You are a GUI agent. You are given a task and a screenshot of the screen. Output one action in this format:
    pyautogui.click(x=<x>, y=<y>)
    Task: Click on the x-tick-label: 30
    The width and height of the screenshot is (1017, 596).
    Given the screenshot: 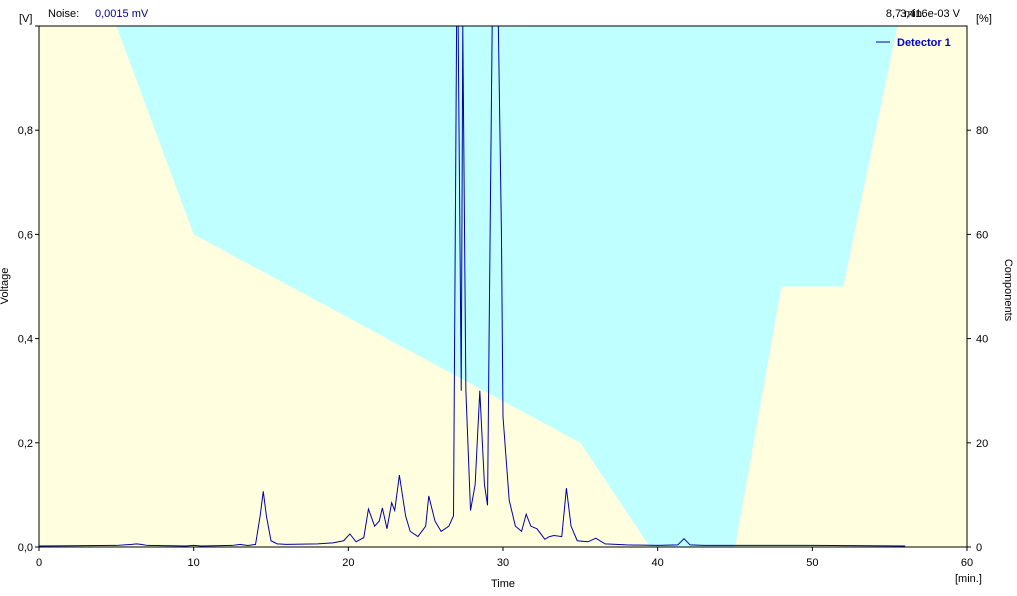 What is the action you would take?
    pyautogui.click(x=503, y=563)
    